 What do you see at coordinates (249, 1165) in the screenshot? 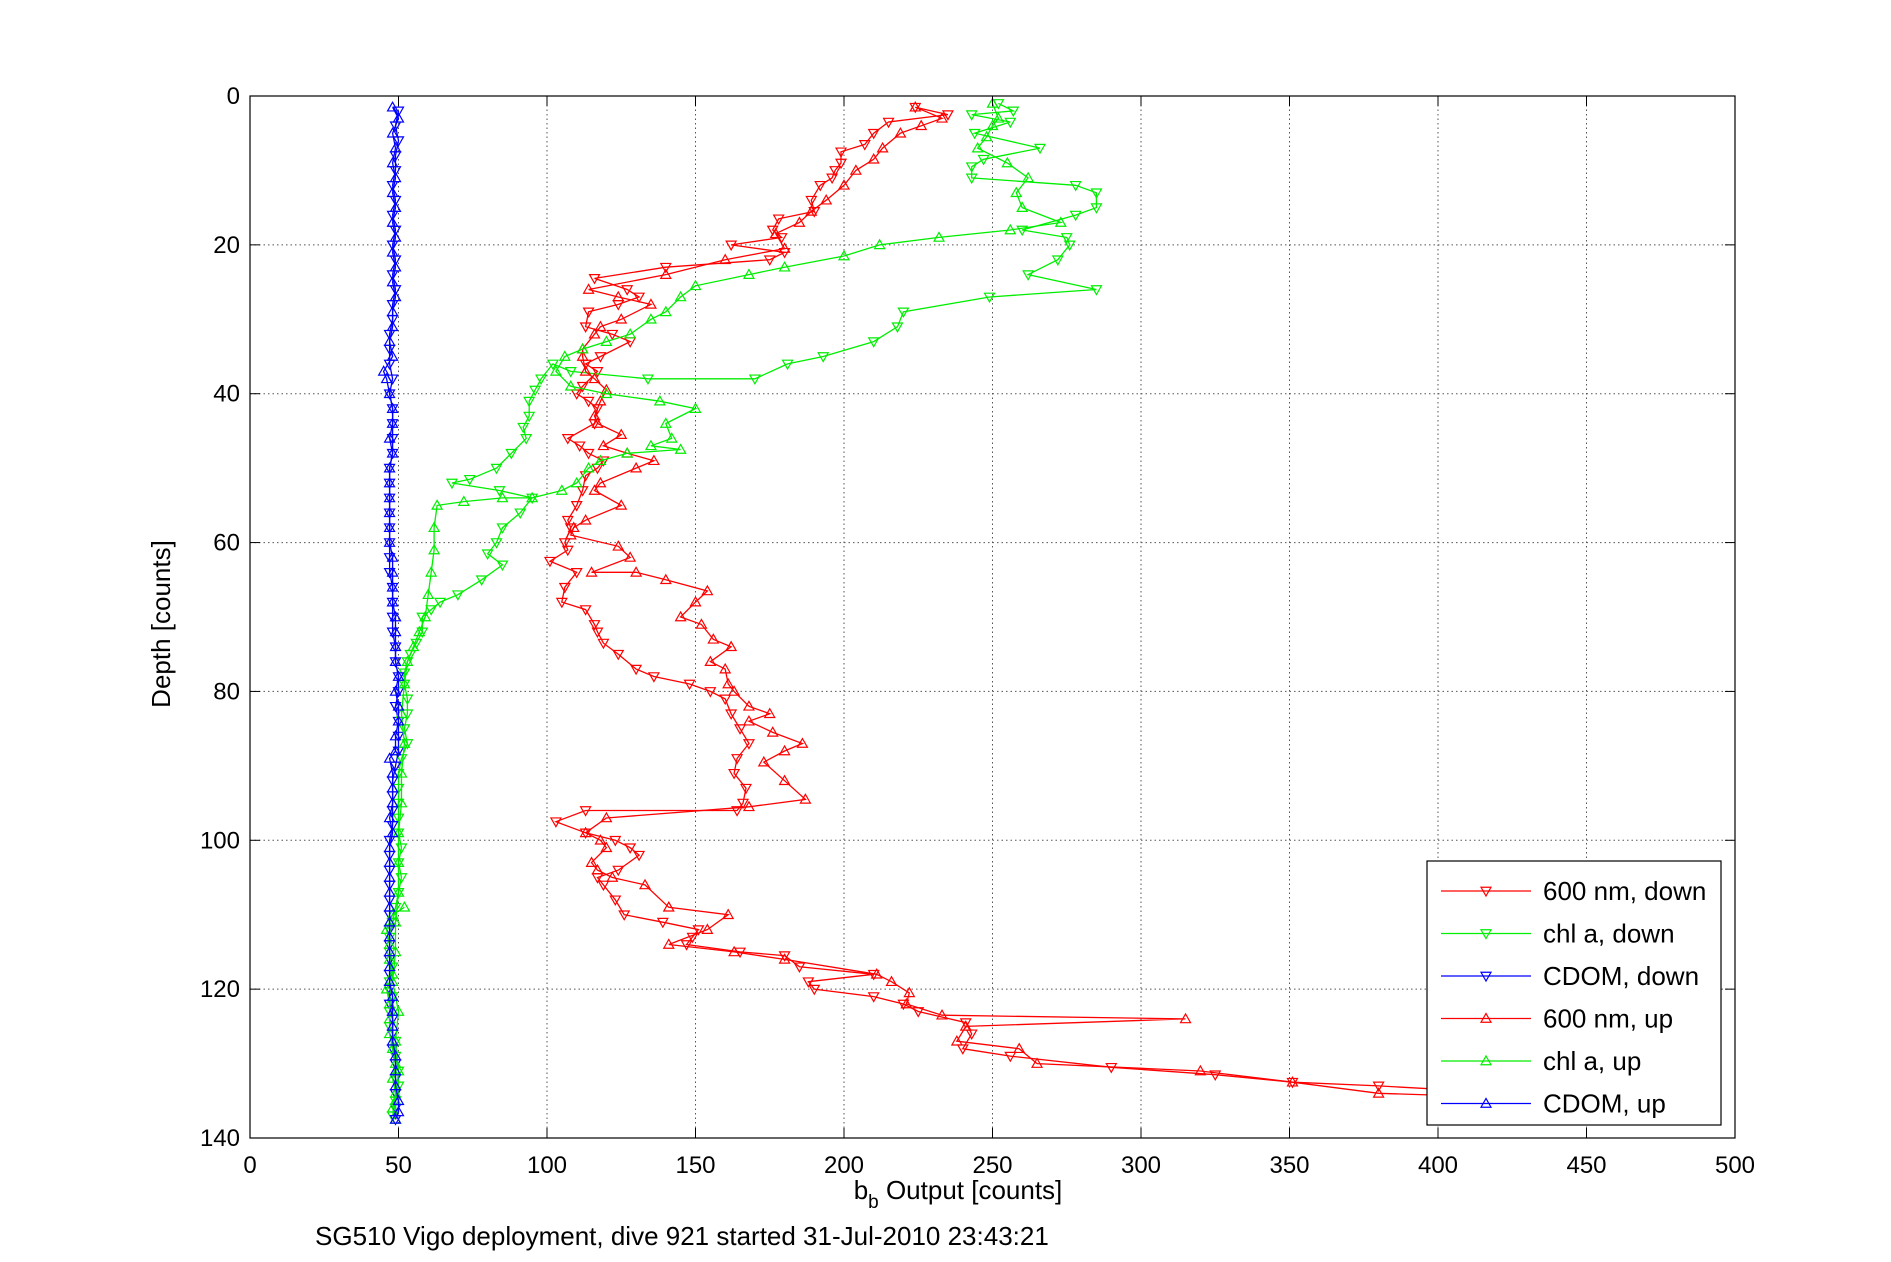
I see `x-tick-label: 0` at bounding box center [249, 1165].